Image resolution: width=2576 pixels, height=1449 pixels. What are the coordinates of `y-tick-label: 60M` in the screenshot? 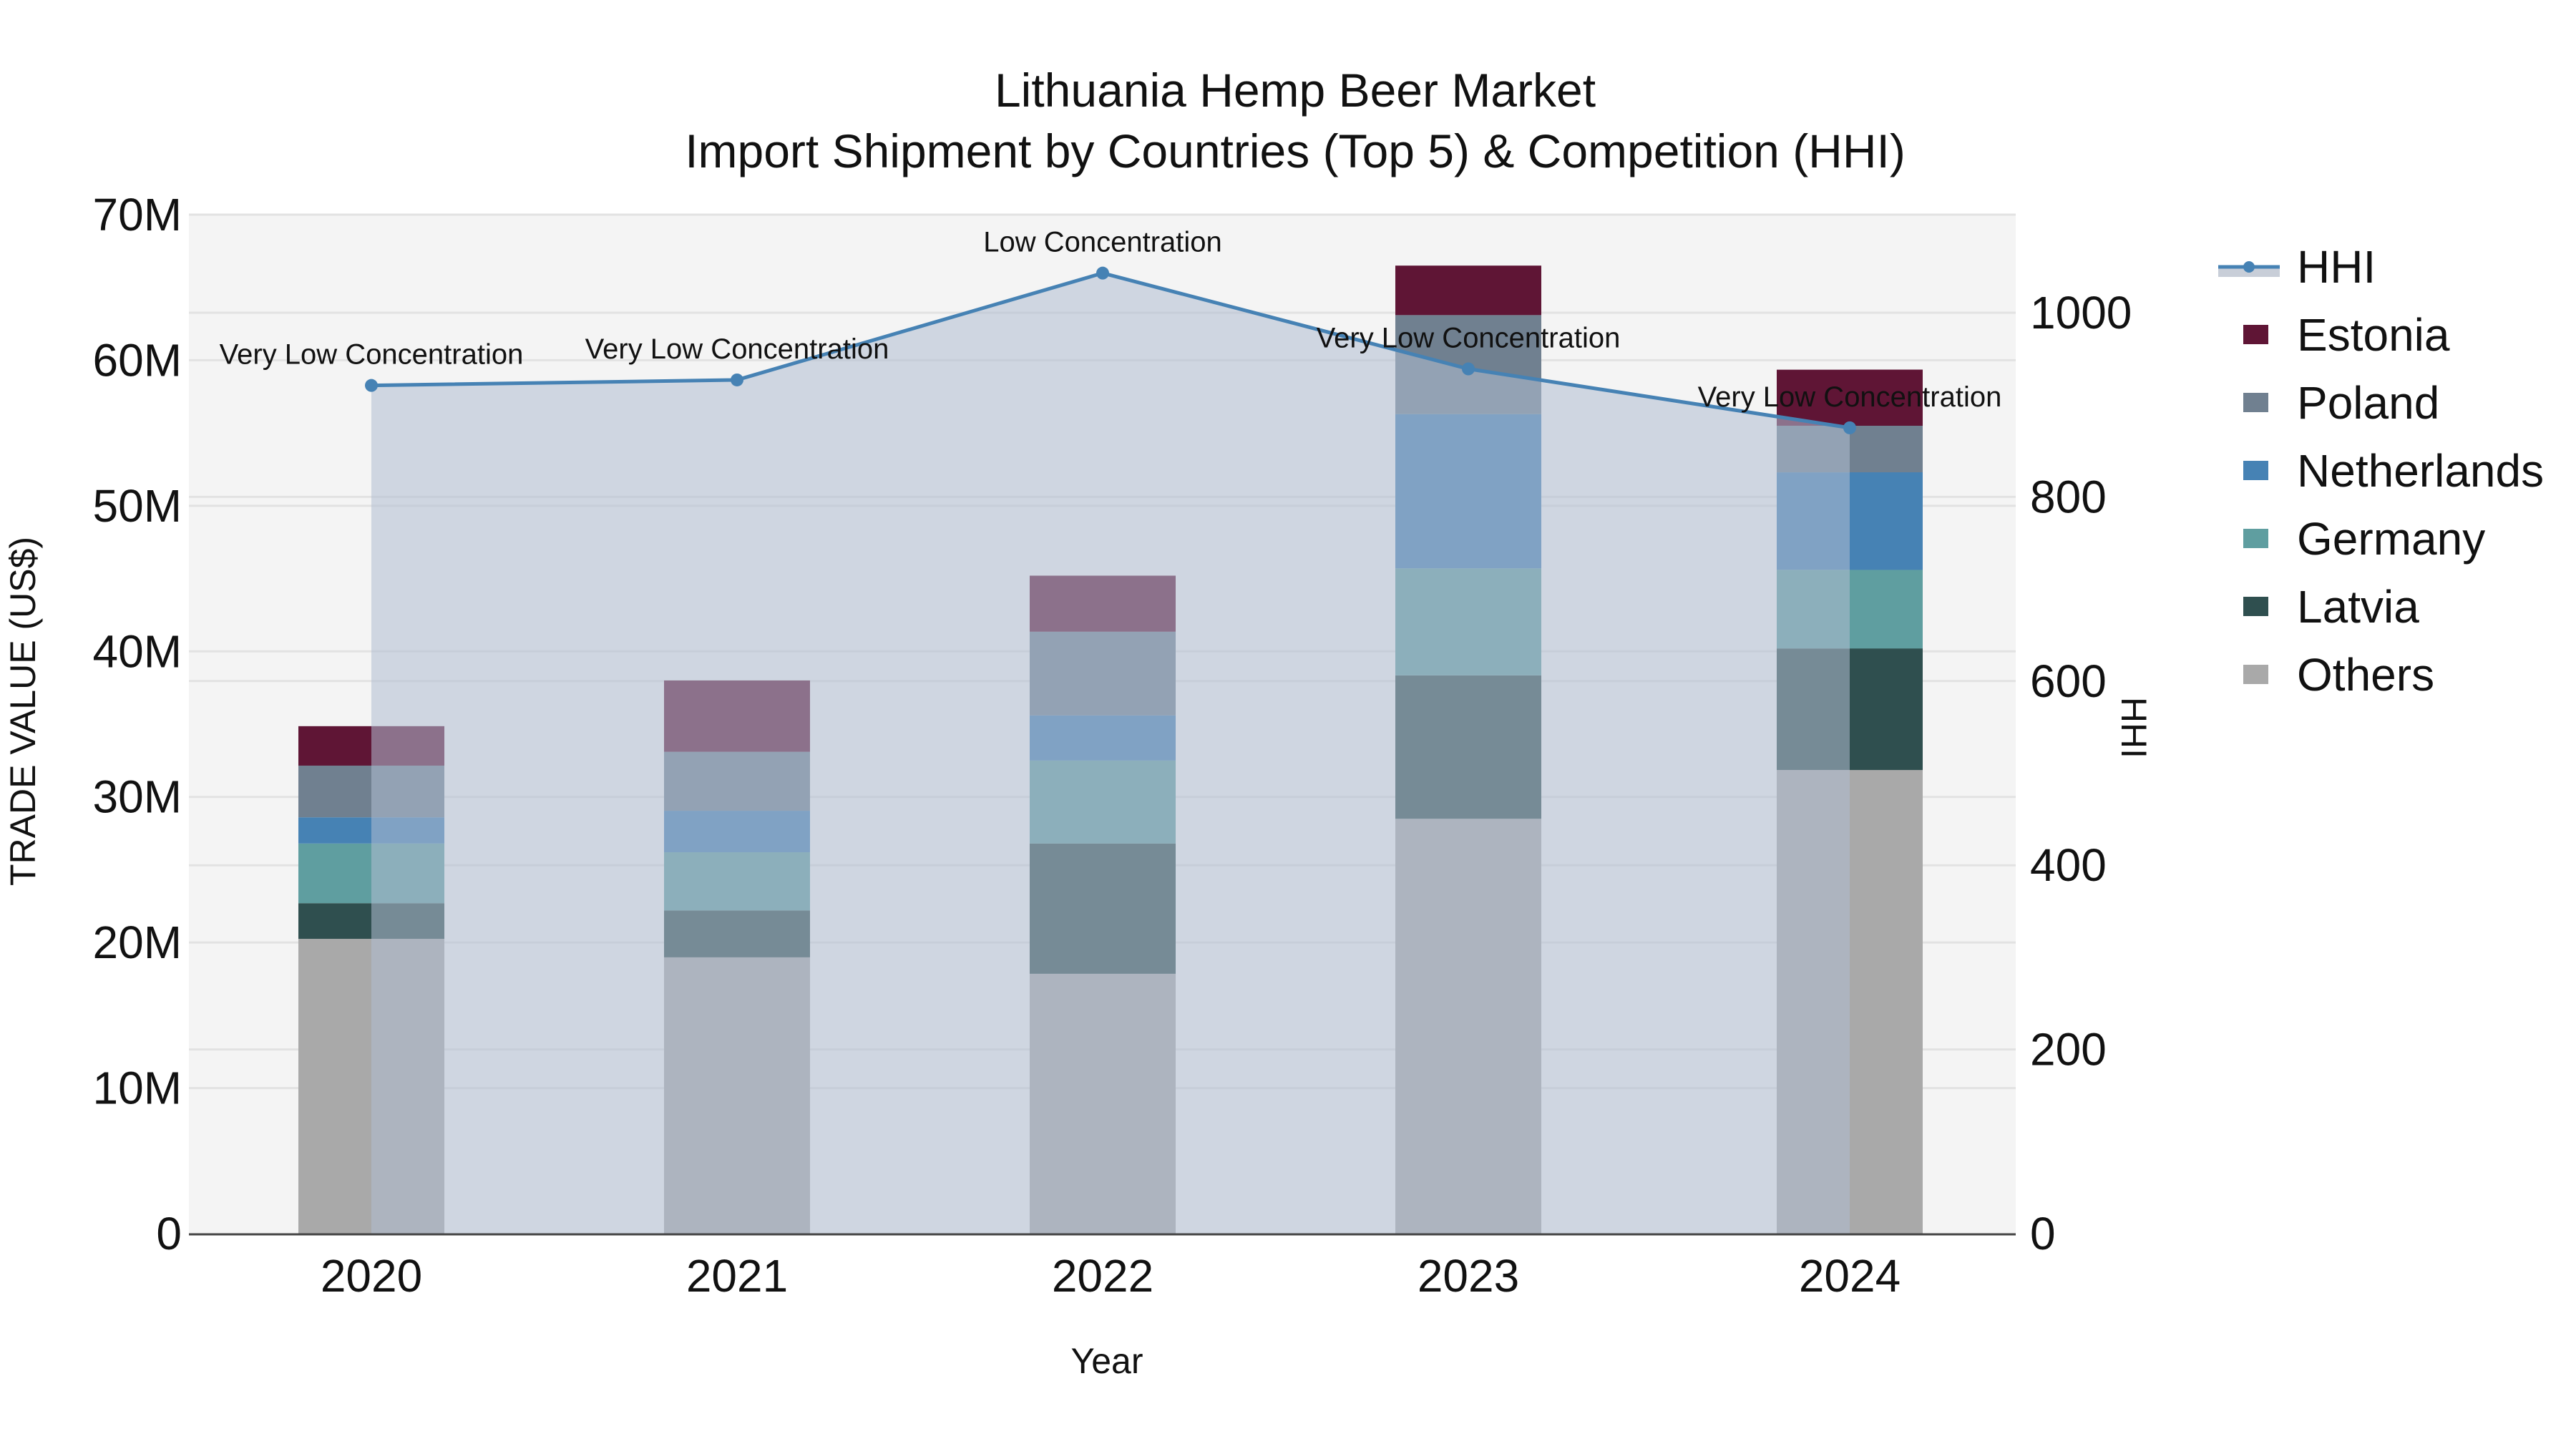 It's located at (137, 360).